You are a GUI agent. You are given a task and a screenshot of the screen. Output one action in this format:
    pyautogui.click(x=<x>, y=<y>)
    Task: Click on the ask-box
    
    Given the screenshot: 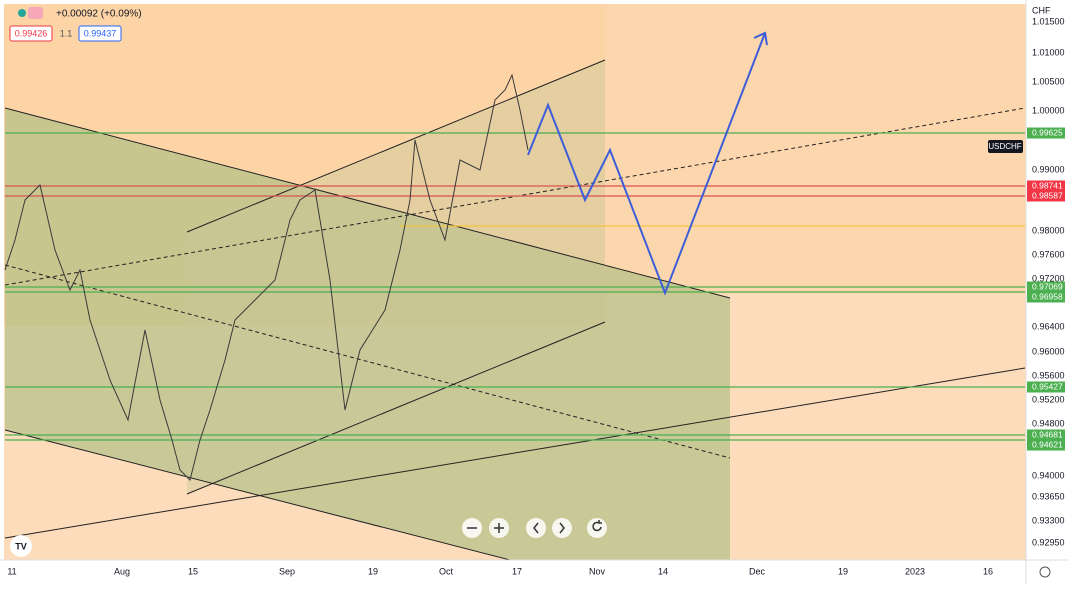 What is the action you would take?
    pyautogui.click(x=100, y=33)
    